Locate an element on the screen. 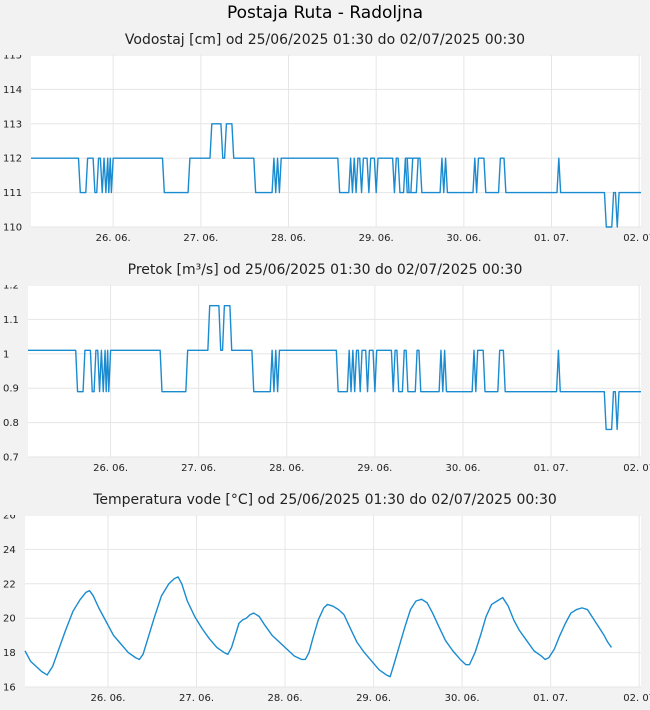  y-tick-label: 0.7 is located at coordinates (11, 458).